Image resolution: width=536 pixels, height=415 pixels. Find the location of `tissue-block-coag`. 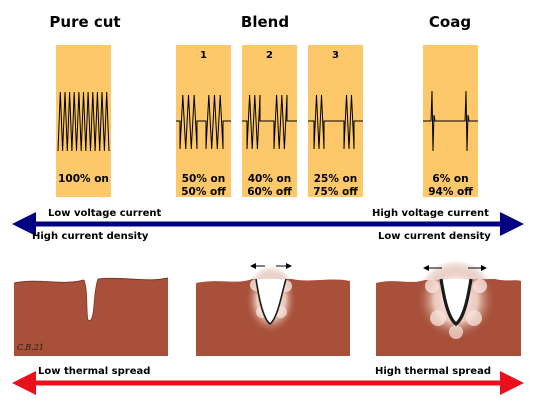

tissue-block-coag is located at coordinates (448, 308).